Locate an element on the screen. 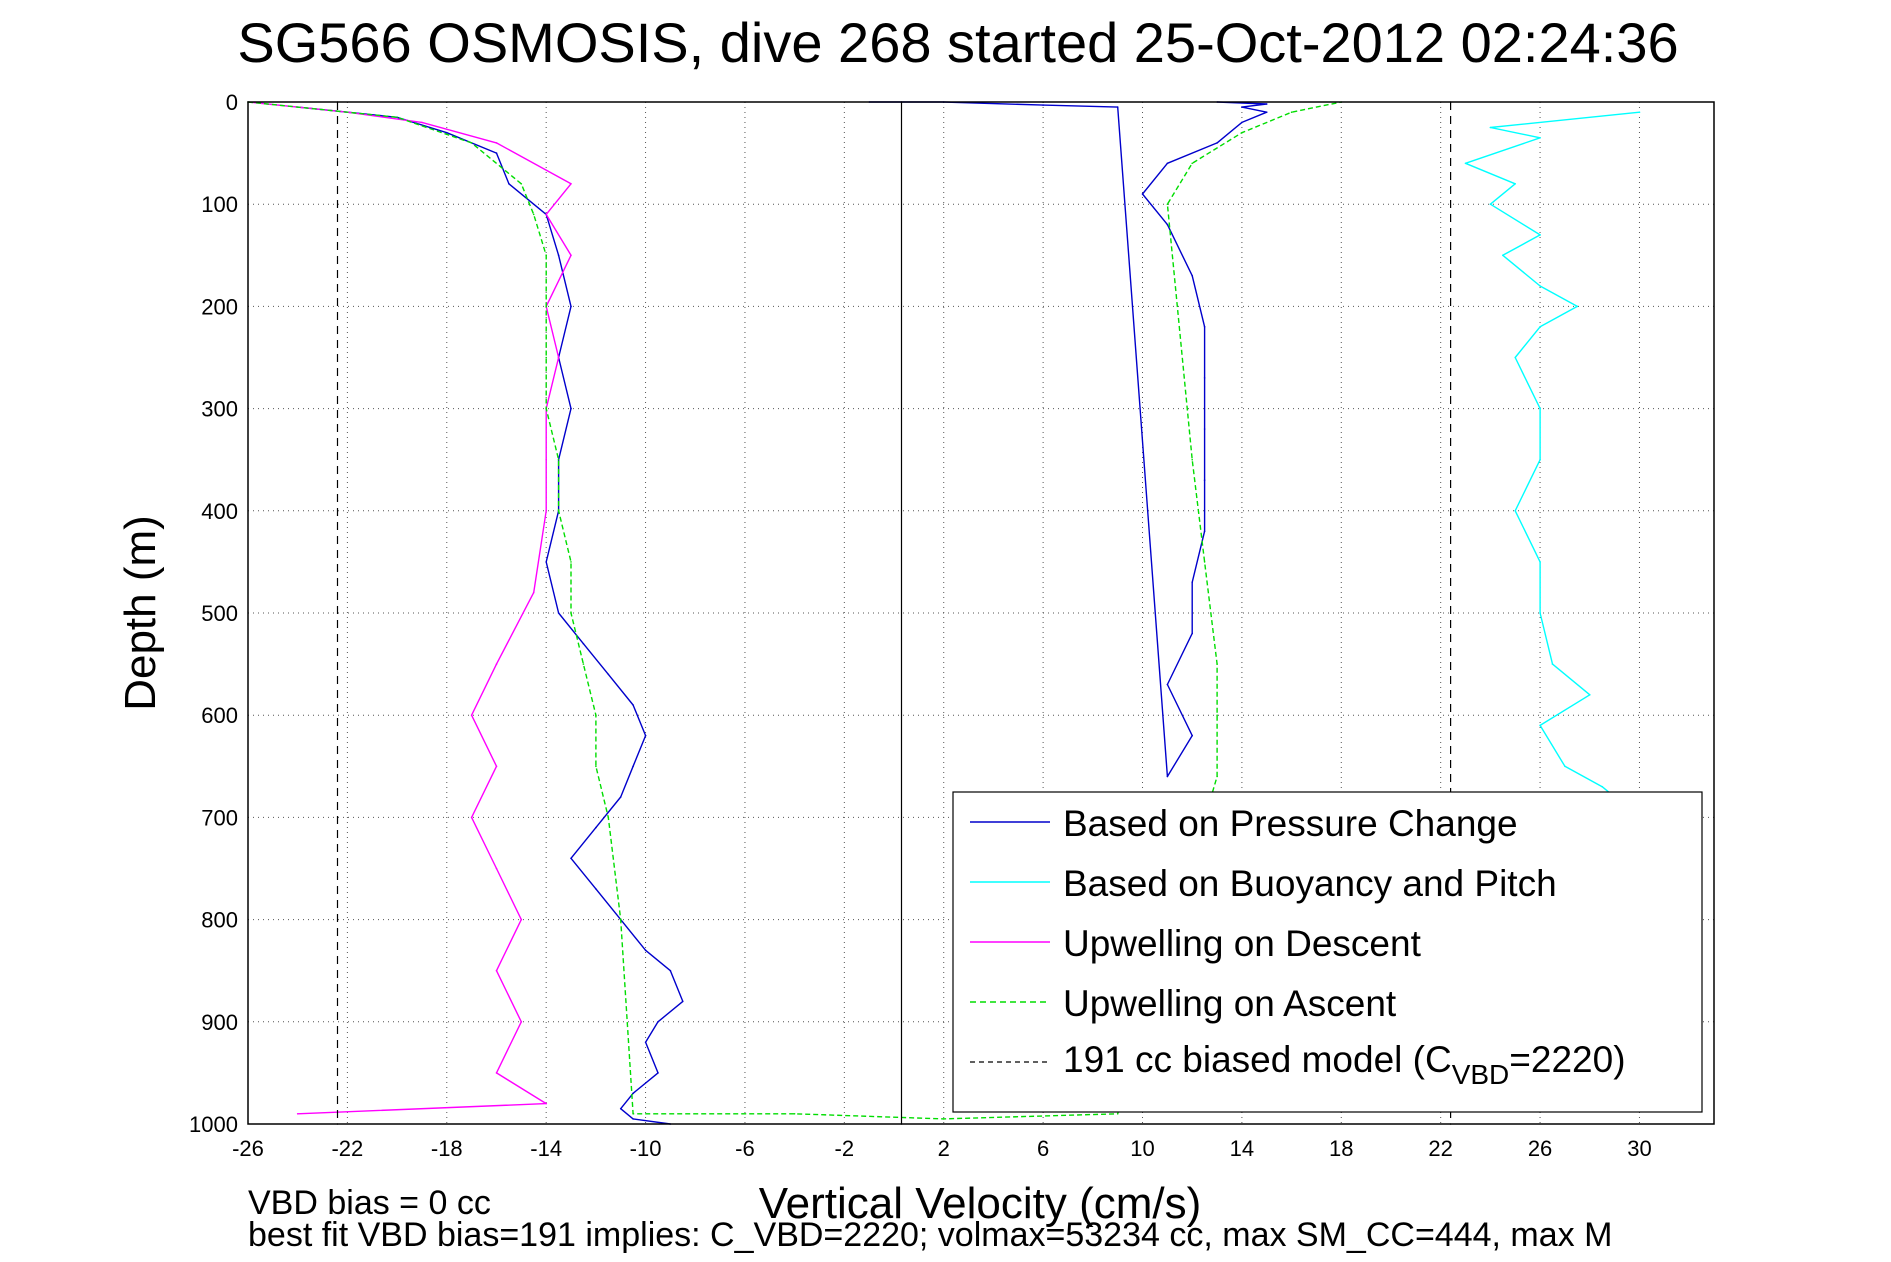  vbd-bias-note: VBD bias = 0 cc is located at coordinates (369, 1203).